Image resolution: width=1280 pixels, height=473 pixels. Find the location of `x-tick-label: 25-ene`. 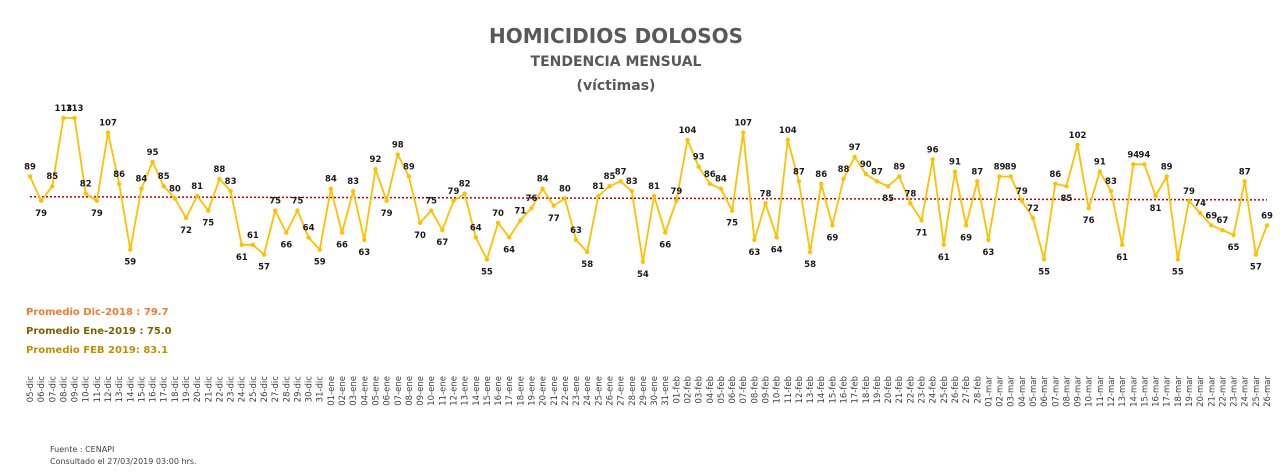

x-tick-label: 25-ene is located at coordinates (599, 391).